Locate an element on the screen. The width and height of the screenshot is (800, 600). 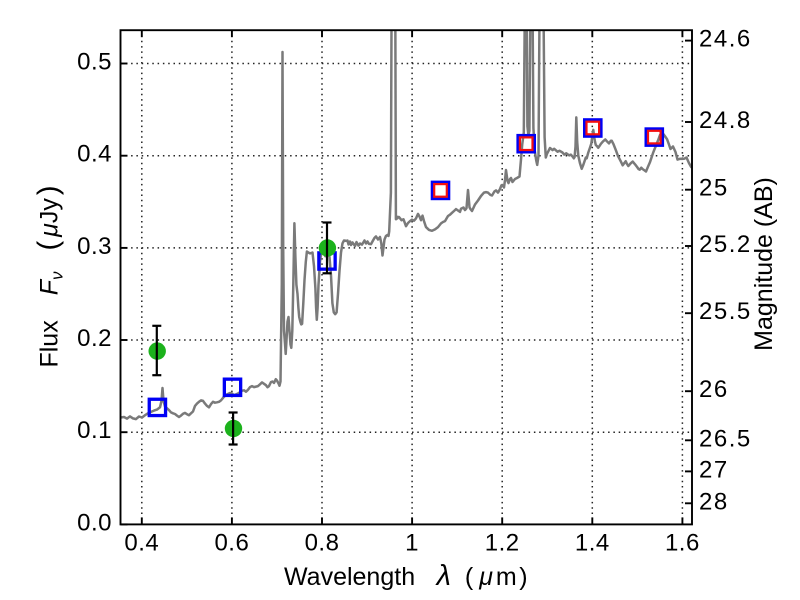
svg-text: 25.5 is located at coordinates (725, 311).